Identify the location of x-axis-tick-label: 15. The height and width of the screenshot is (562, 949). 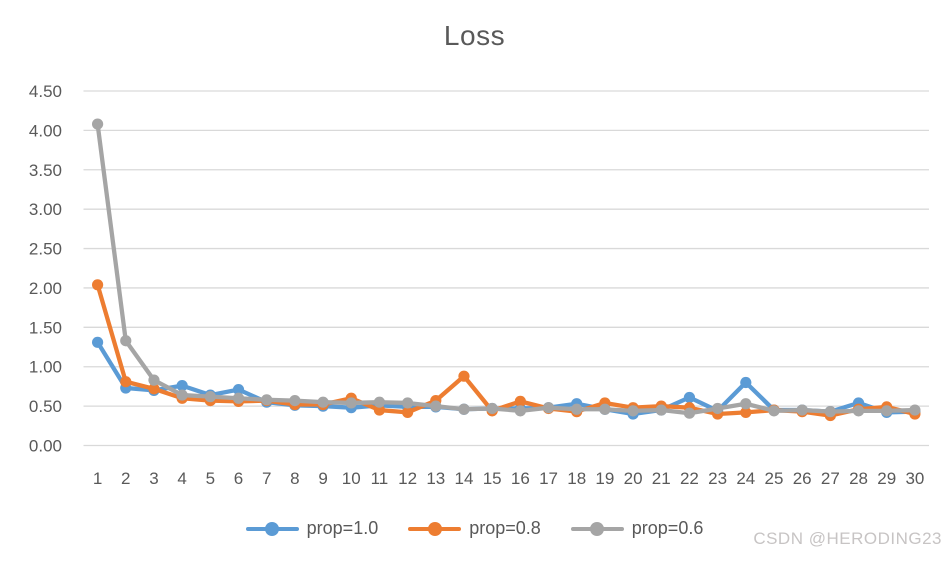
(492, 478).